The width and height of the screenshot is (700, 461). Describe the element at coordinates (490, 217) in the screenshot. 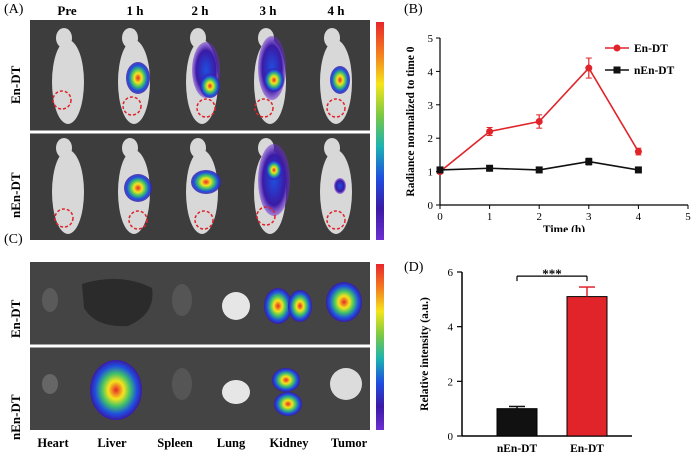

I see `x-tick-label: 1` at that location.